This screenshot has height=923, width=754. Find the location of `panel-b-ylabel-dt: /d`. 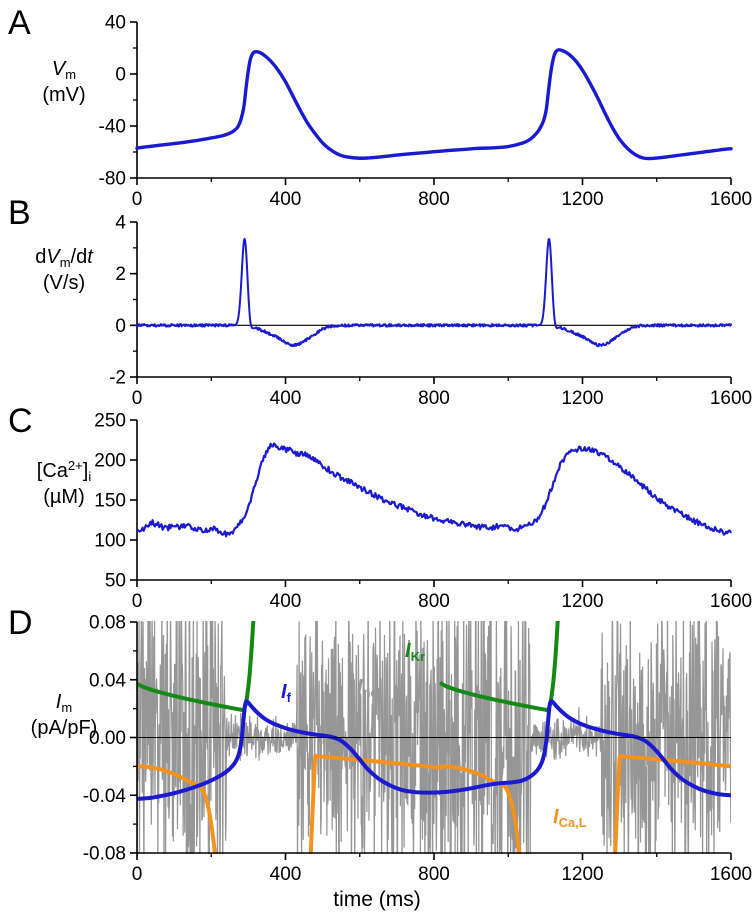

panel-b-ylabel-dt: /d is located at coordinates (79, 257).